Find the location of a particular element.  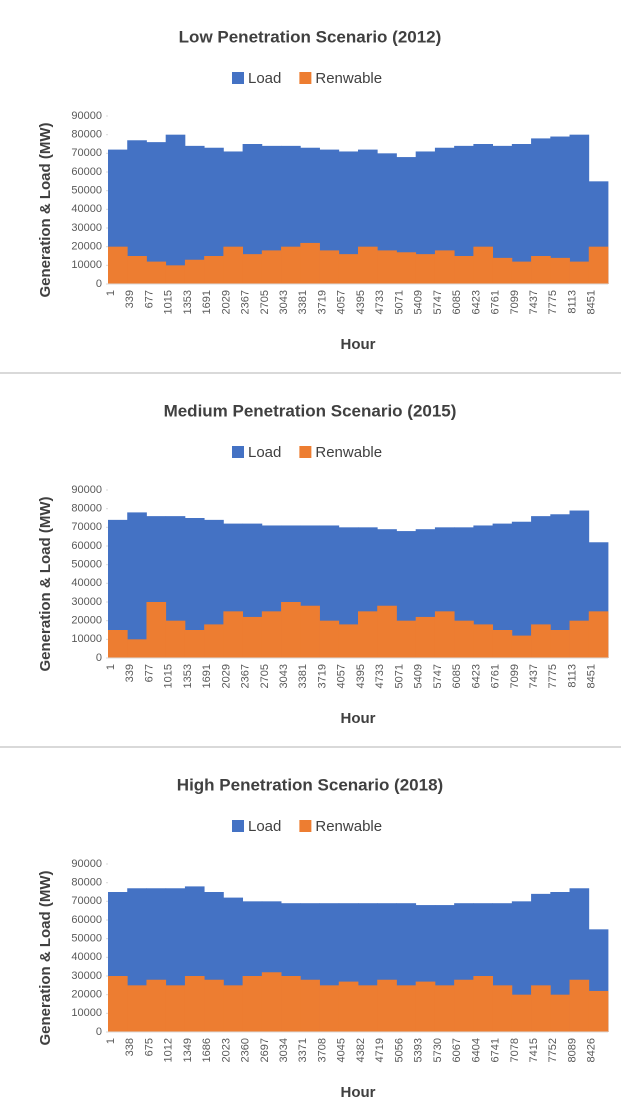

x-tick-label: 1 is located at coordinates (111, 1041).